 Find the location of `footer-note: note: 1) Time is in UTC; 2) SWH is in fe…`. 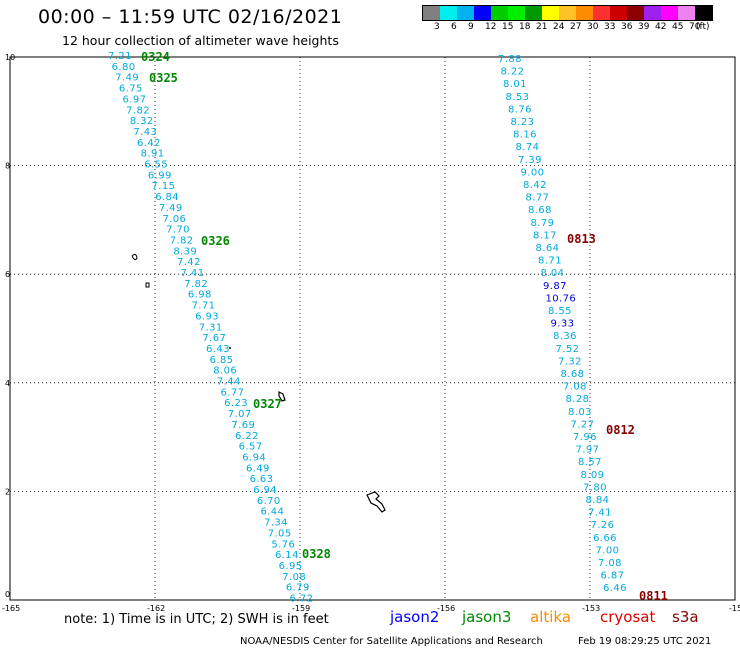

footer-note: note: 1) Time is in UTC; 2) SWH is in fe… is located at coordinates (196, 619).